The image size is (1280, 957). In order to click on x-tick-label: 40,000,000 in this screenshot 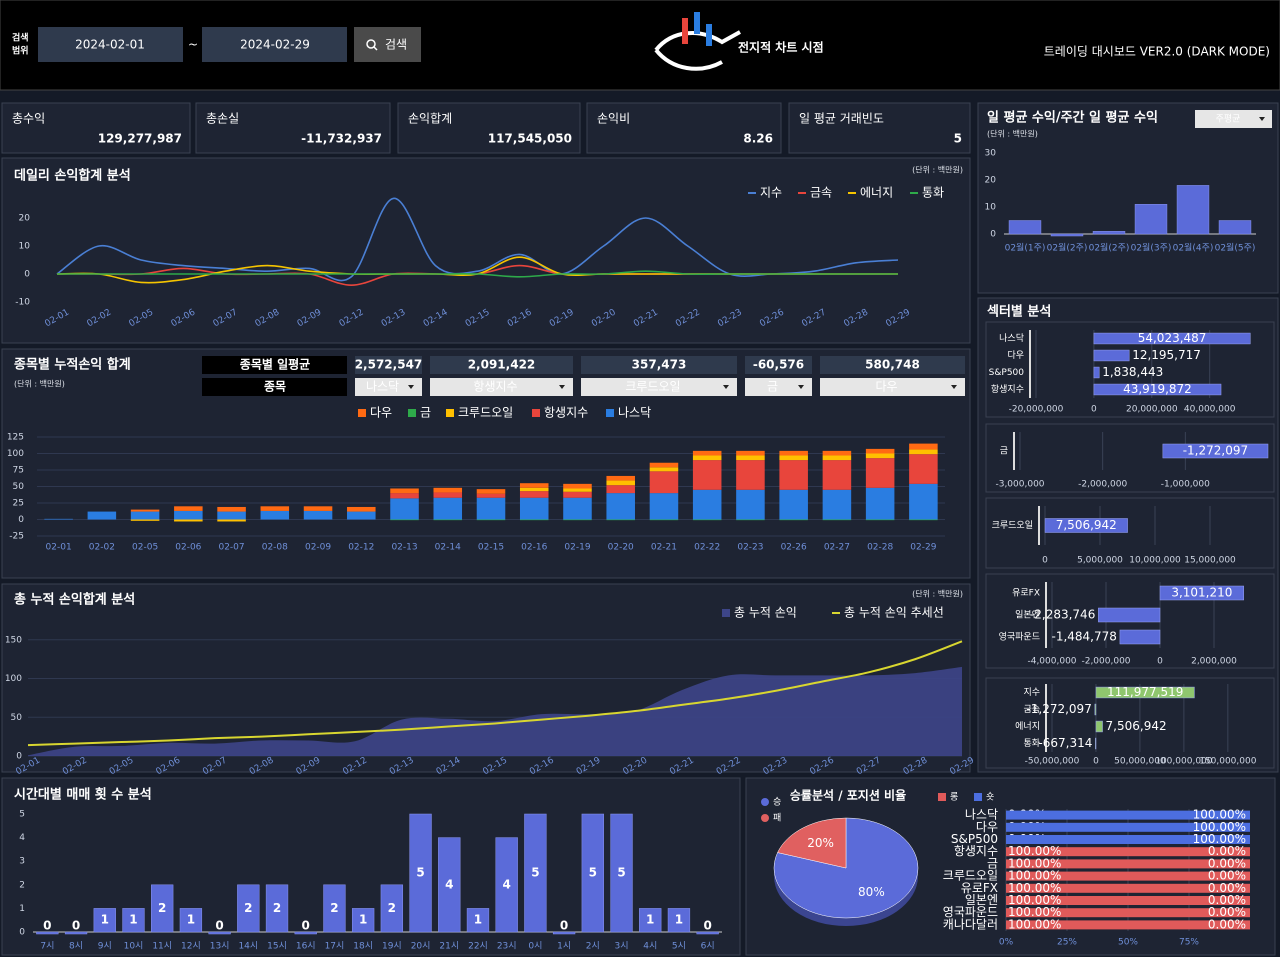, I will do `click(1210, 410)`.